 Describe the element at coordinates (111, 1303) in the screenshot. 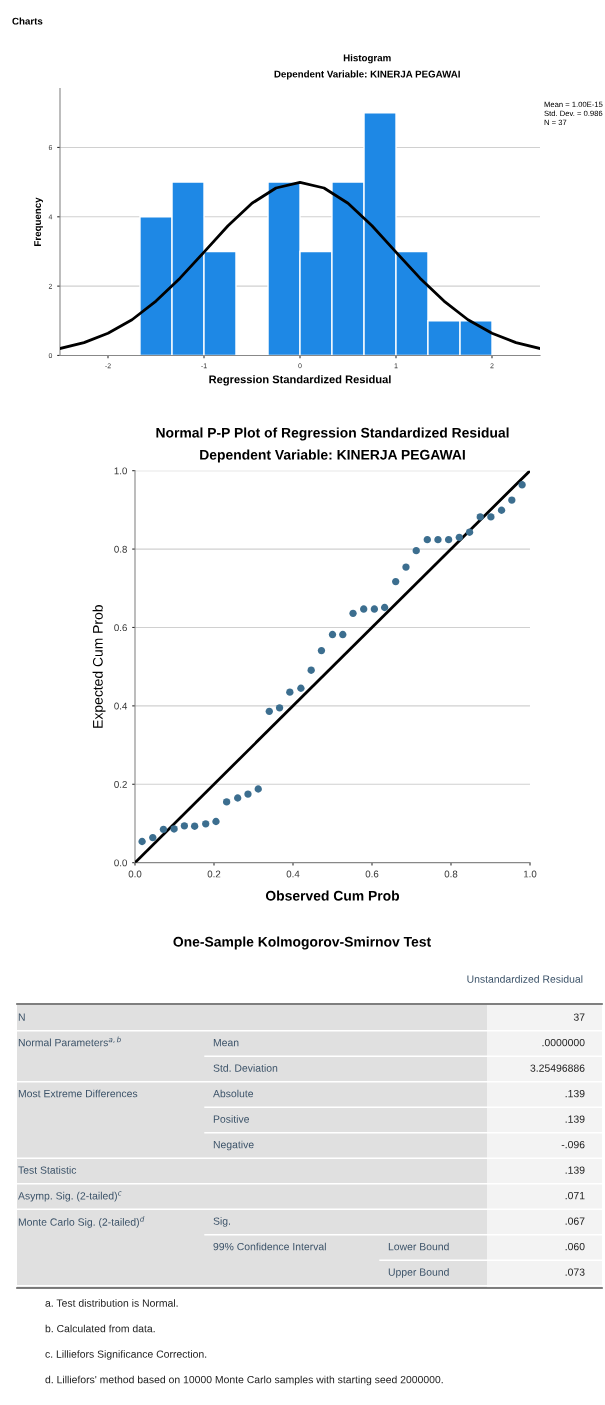

I see `text: a. Test distribution is Normal.` at that location.